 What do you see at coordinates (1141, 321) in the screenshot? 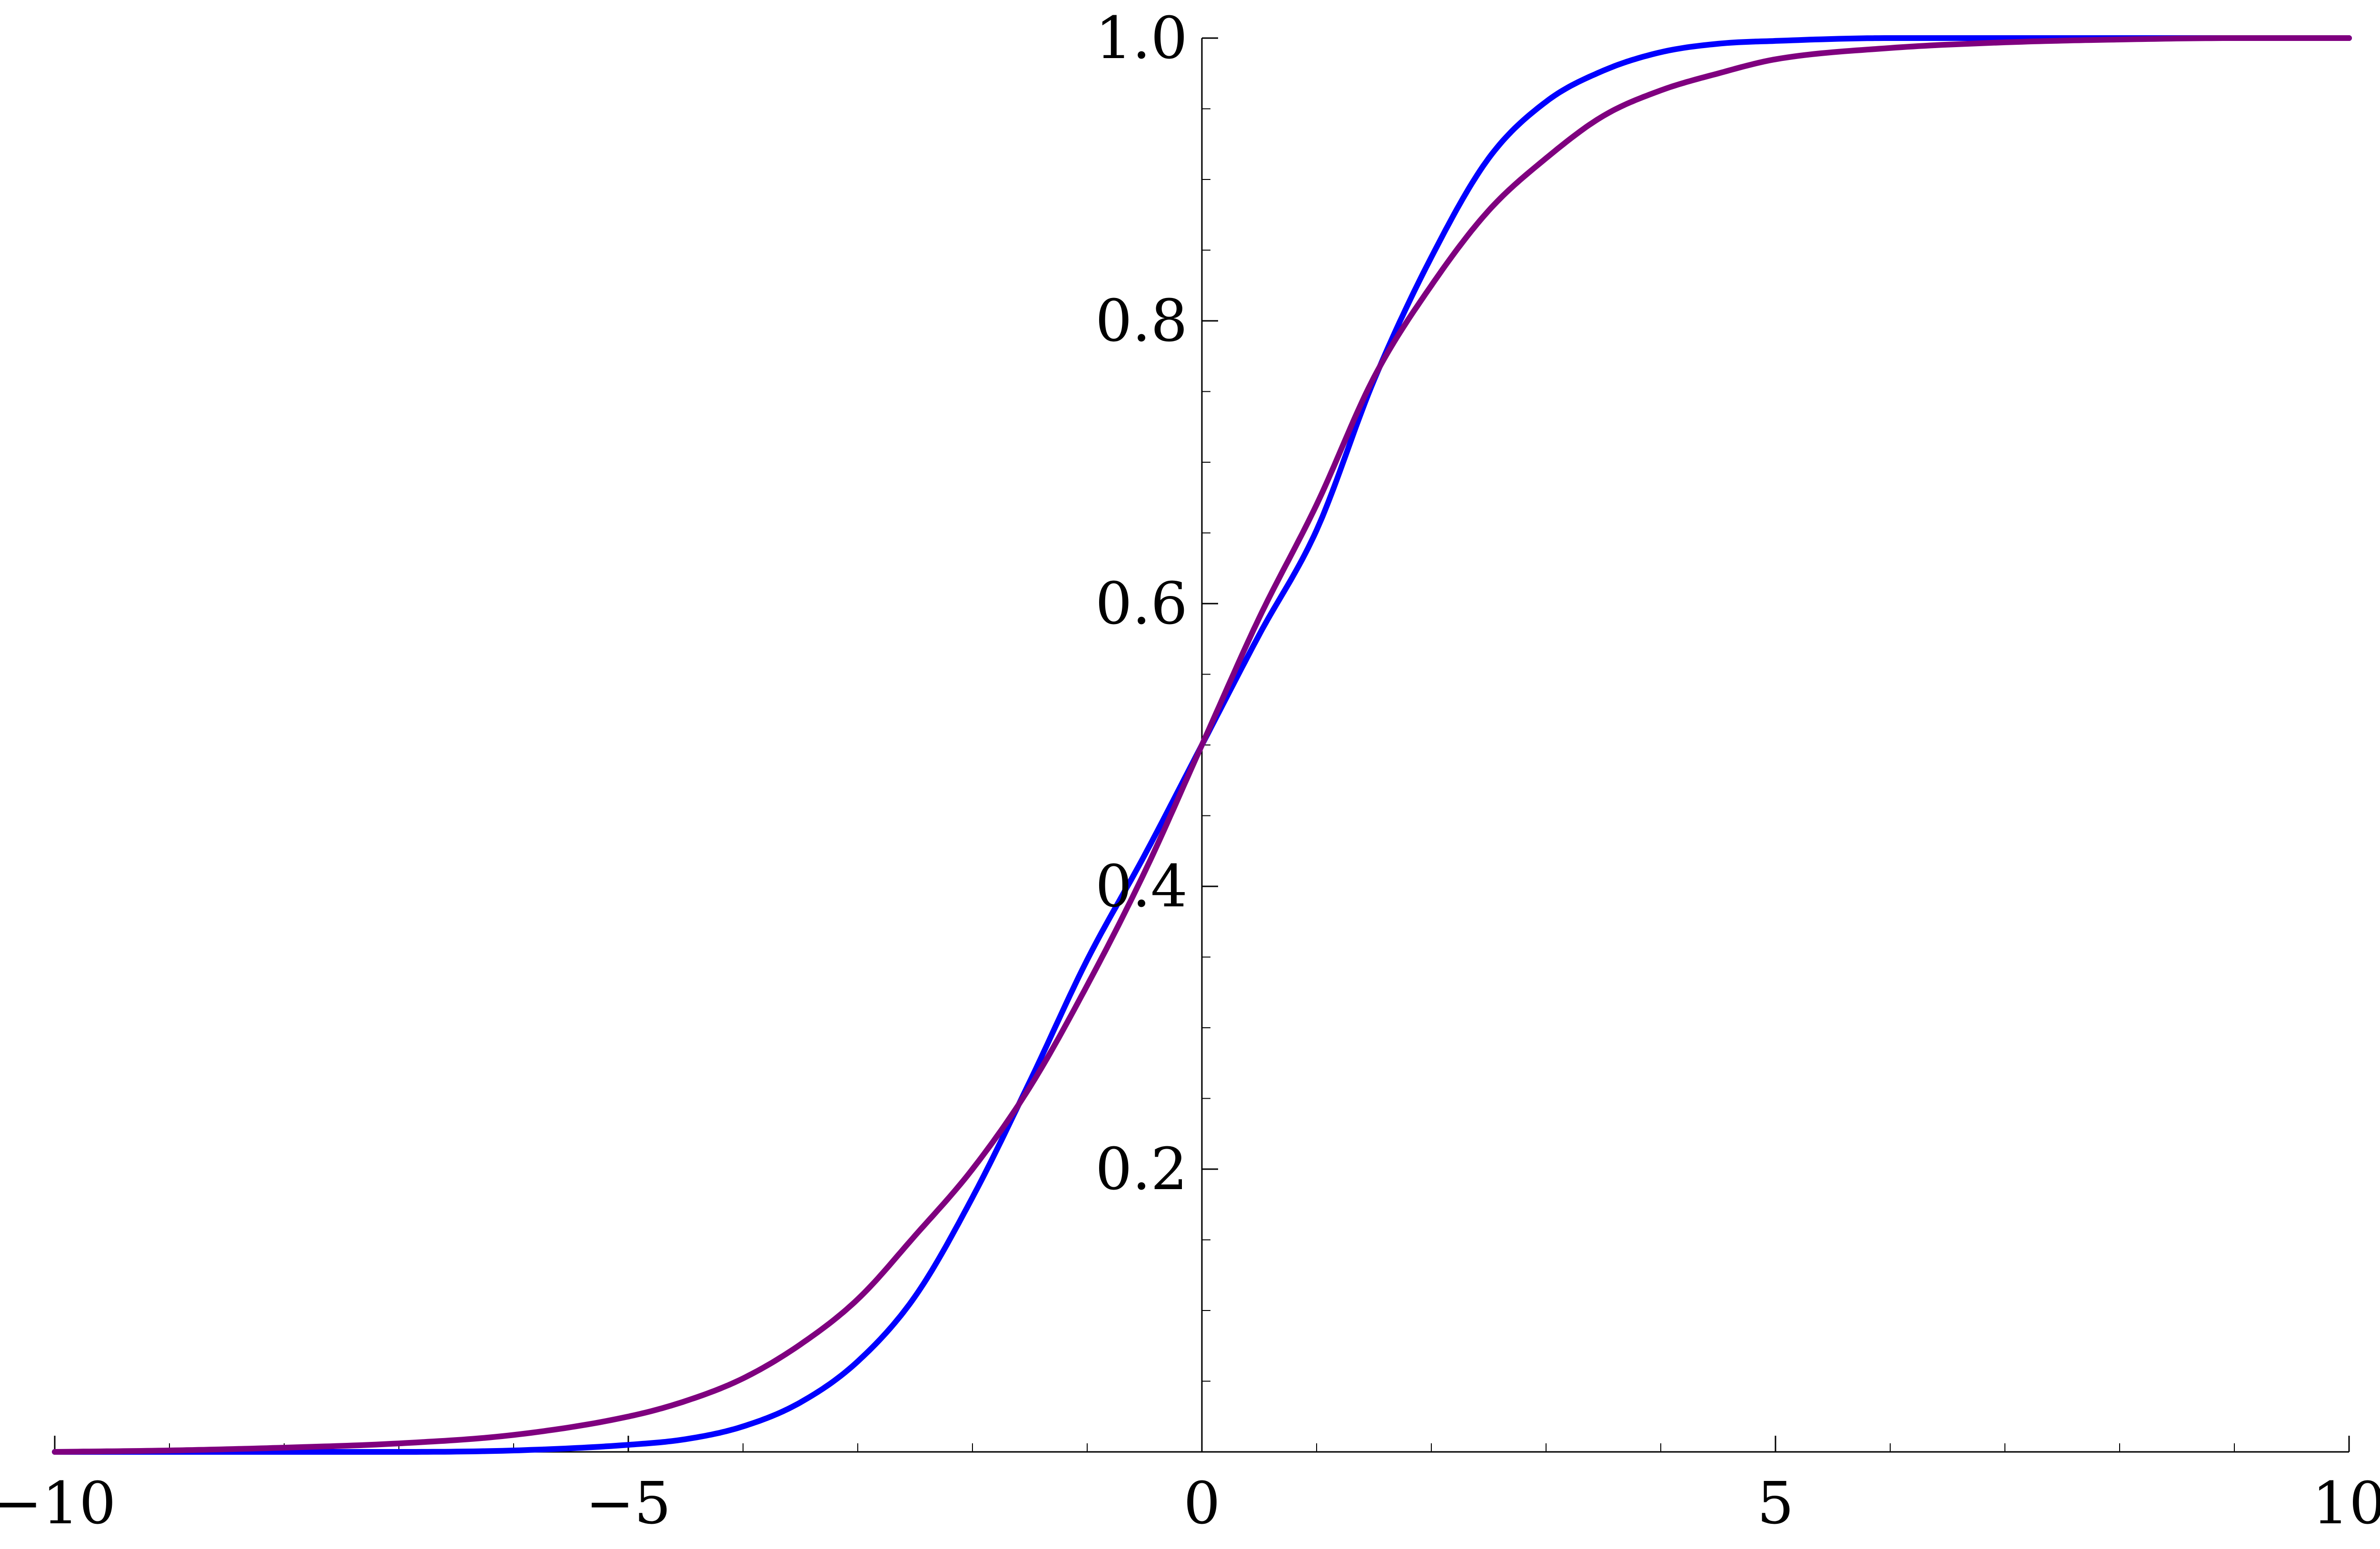
I see `y-tick-label: 0.8` at bounding box center [1141, 321].